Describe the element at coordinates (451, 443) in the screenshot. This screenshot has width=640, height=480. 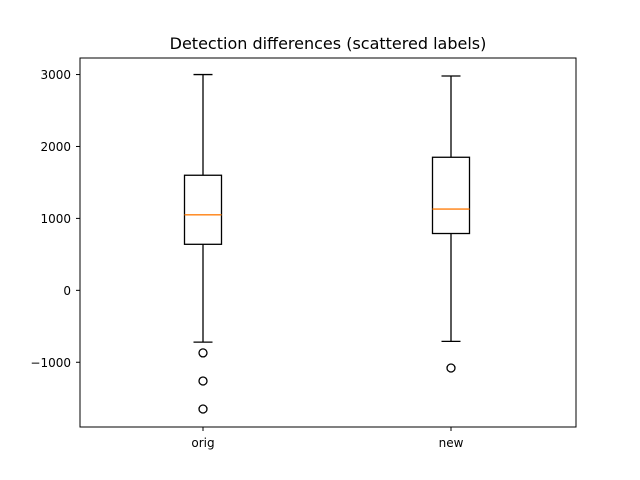
I see `x-tick-label-new: new` at that location.